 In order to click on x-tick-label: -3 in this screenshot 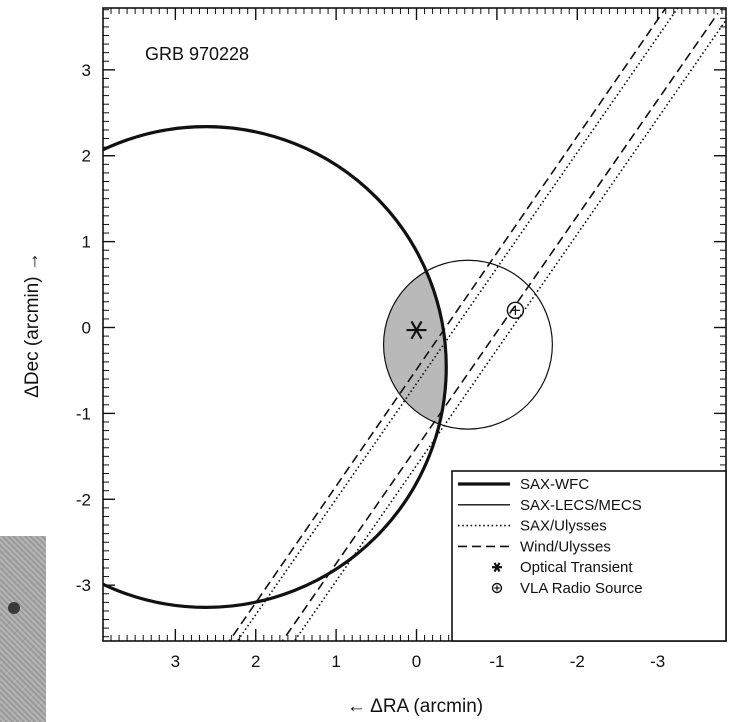, I will do `click(657, 661)`.